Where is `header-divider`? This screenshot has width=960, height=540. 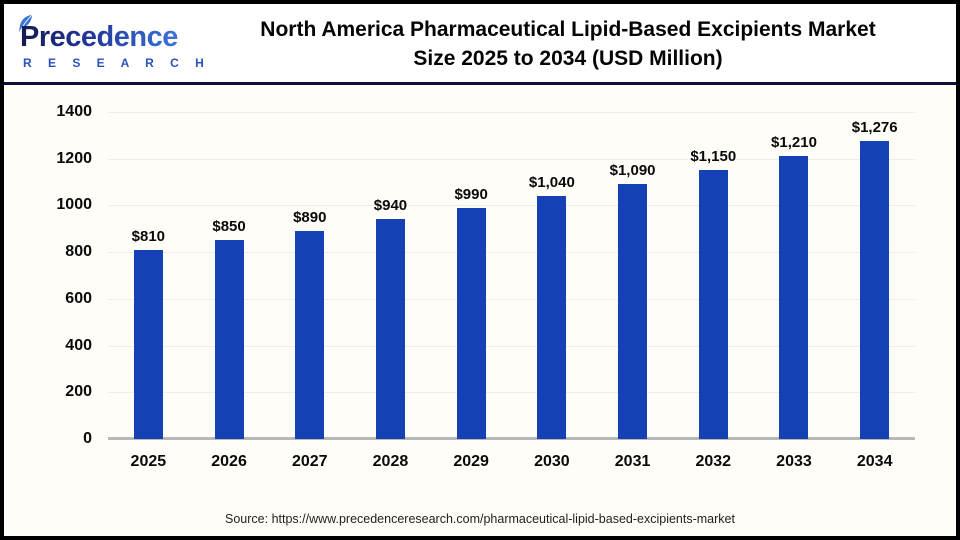
header-divider is located at coordinates (480, 83).